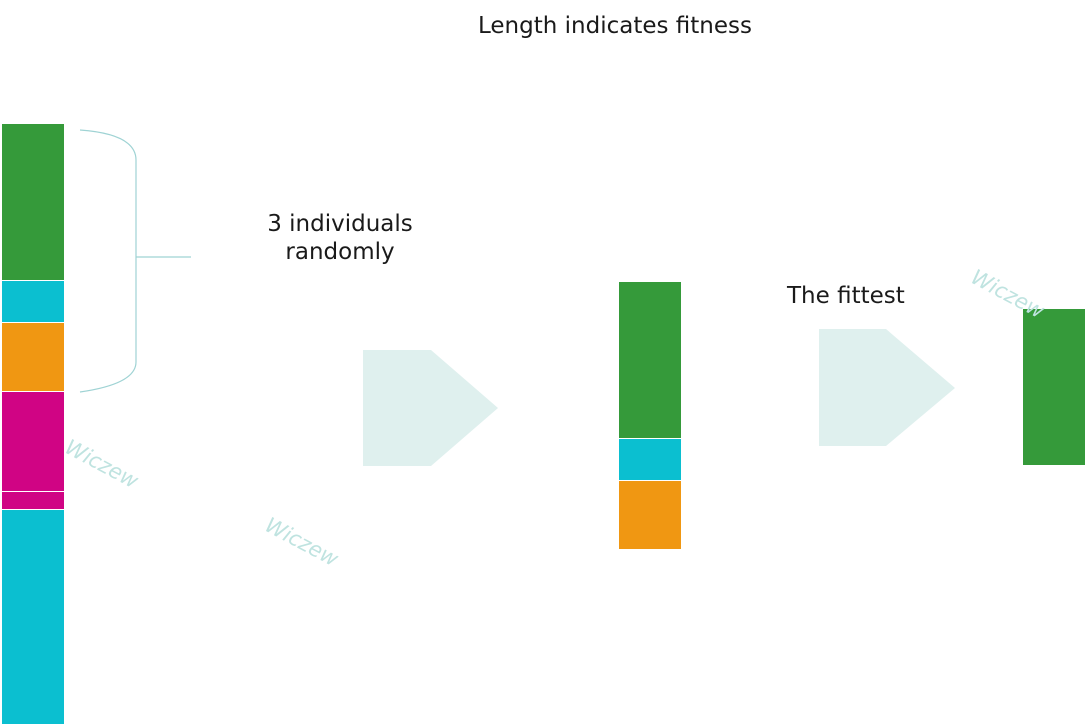 The image size is (1087, 727). Describe the element at coordinates (887, 387) in the screenshot. I see `arrow-fittest-shape` at that location.